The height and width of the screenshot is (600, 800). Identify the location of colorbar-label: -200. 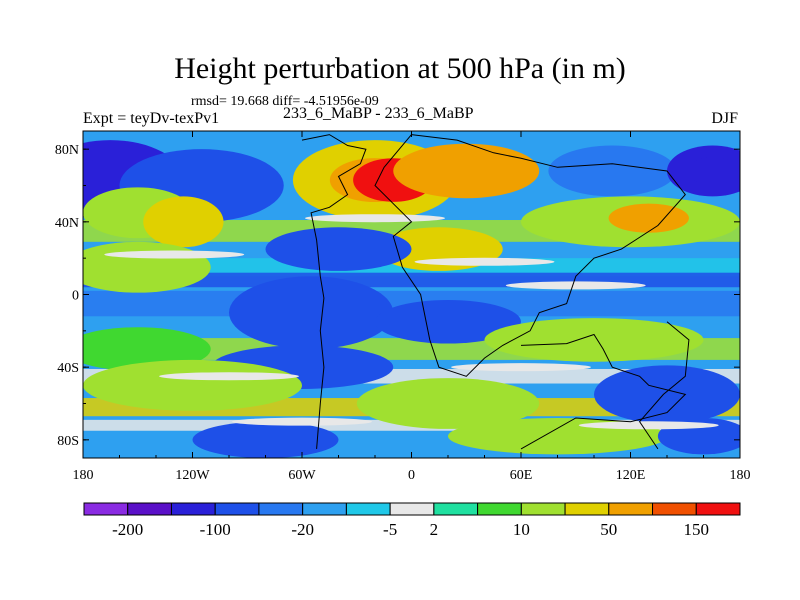
(127, 529).